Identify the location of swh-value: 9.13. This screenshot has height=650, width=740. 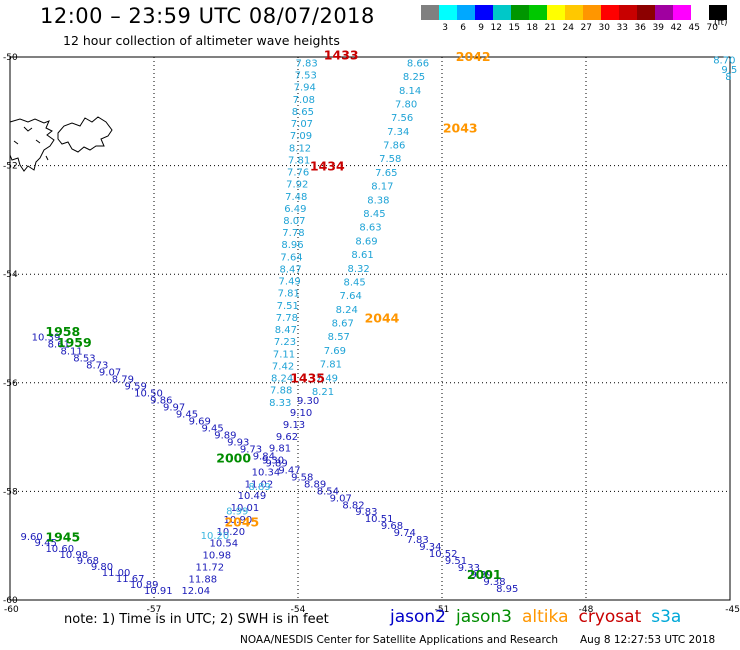
(294, 425).